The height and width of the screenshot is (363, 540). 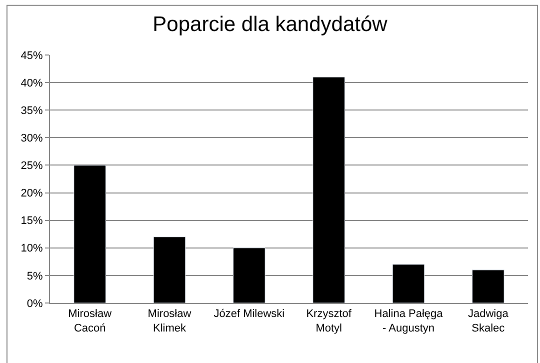 I want to click on y-tick-label: 45%, so click(x=32, y=56).